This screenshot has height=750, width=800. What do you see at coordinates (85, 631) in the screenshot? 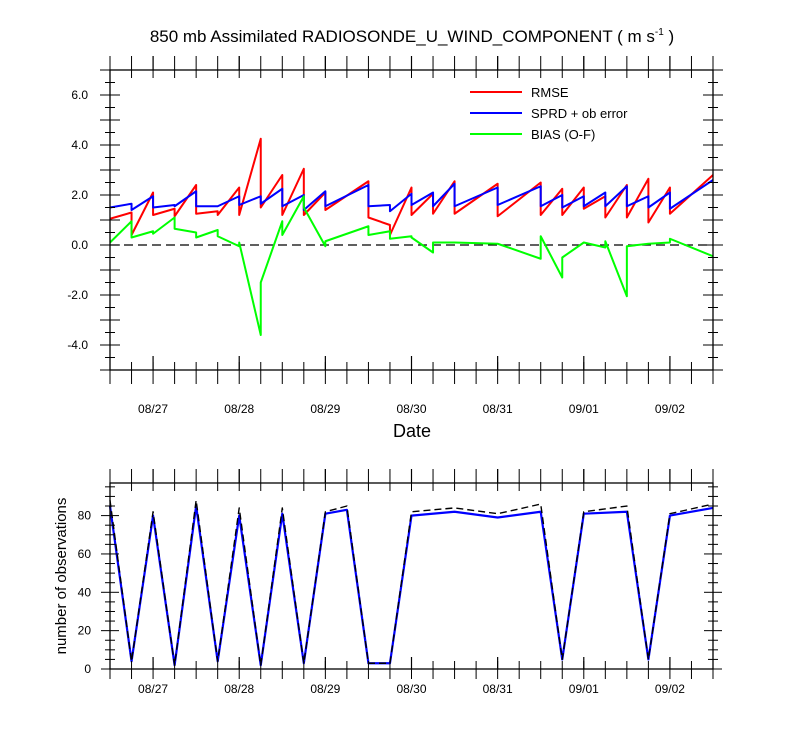
I see `y-tick-label: 20` at bounding box center [85, 631].